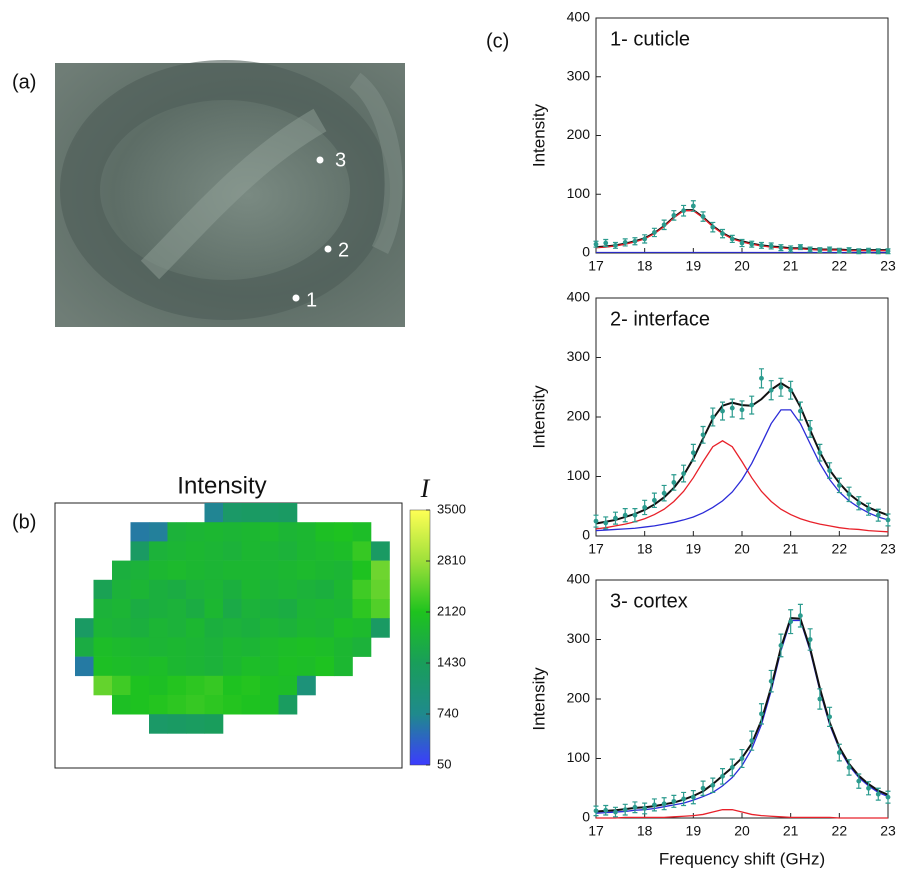 This screenshot has height=874, width=900. I want to click on fit-line, so click(742, 715).